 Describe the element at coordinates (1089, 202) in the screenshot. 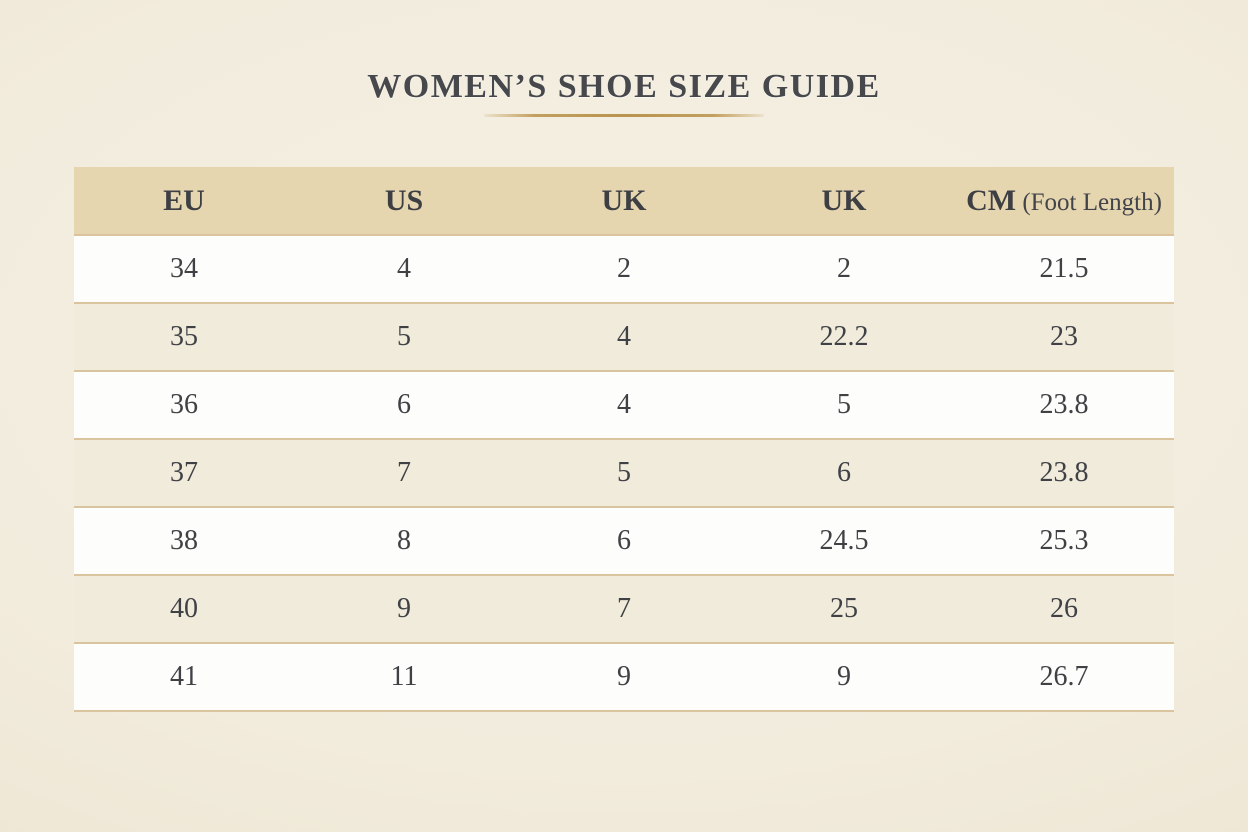

I see `column-note: (Foot Length)` at that location.